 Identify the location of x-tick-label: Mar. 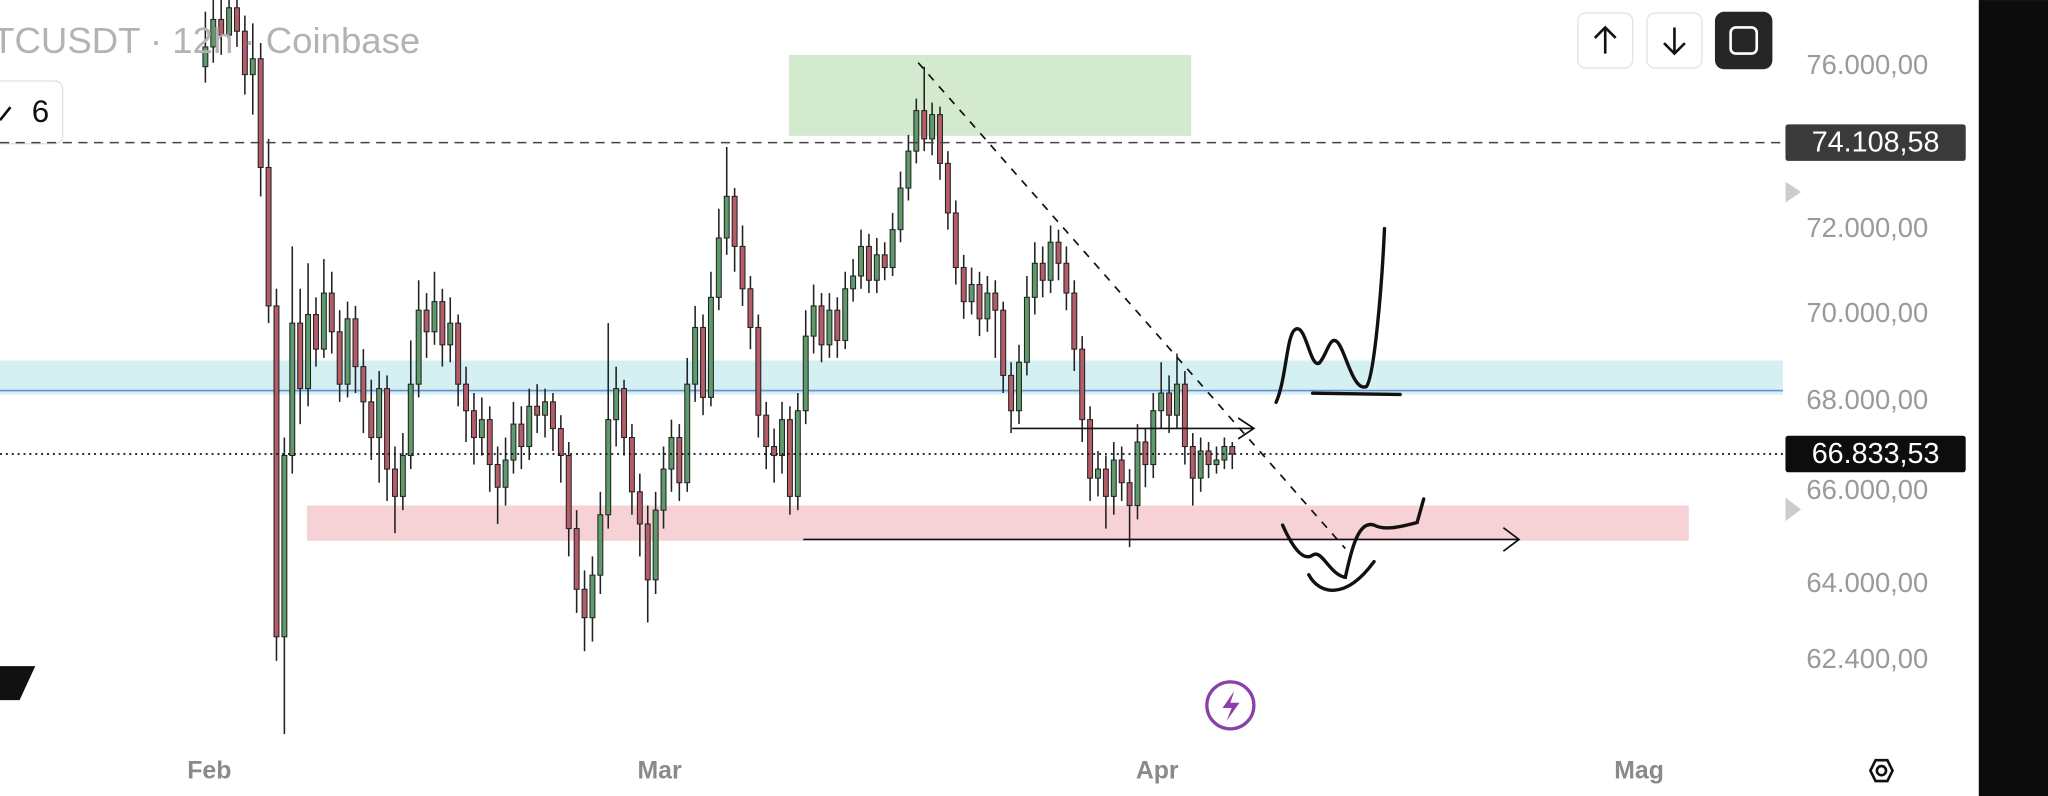
(660, 770).